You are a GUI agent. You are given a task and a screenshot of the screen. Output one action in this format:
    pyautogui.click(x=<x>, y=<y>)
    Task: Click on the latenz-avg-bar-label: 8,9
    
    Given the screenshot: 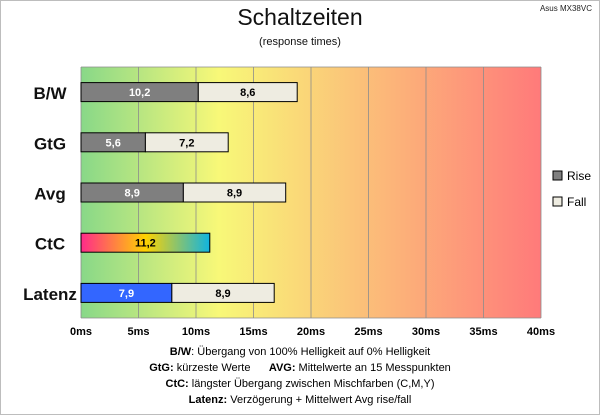 What is the action you would take?
    pyautogui.click(x=222, y=294)
    